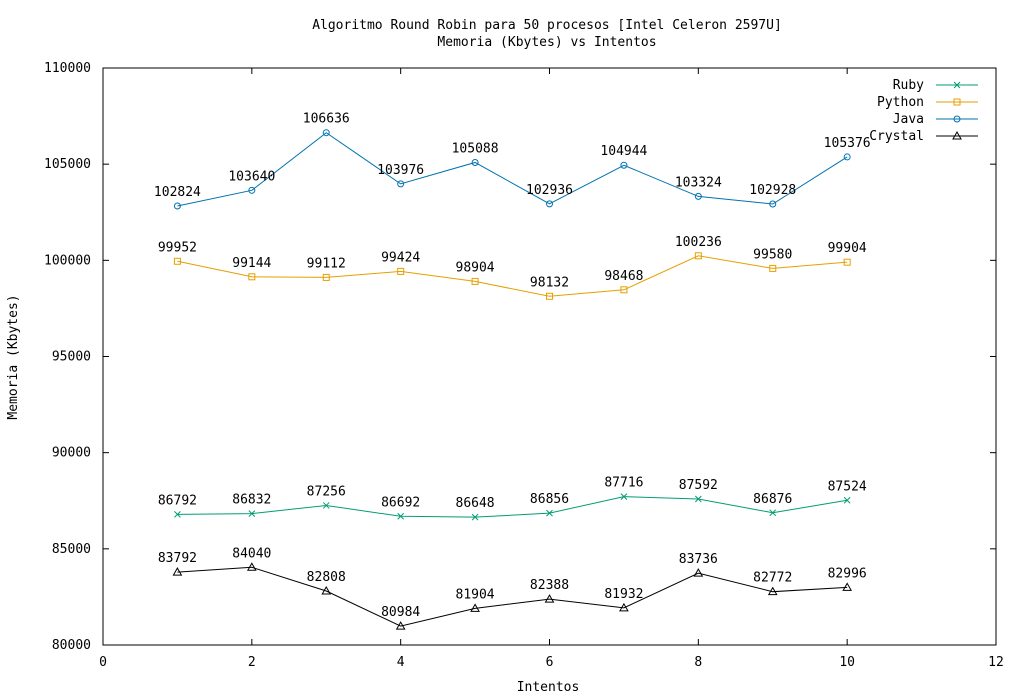 This screenshot has height=700, width=1024. I want to click on data-label: 86832, so click(251, 500).